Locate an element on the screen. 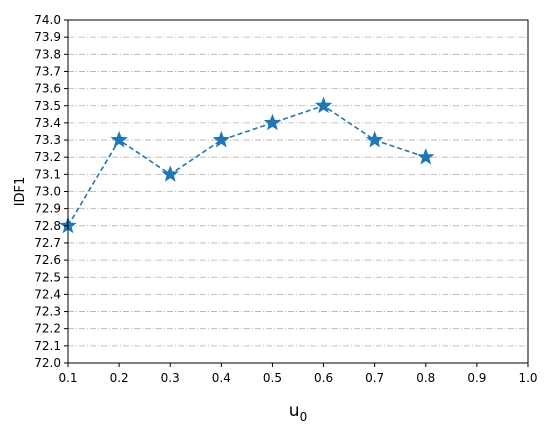  x-axis-label-main: u is located at coordinates (294, 411).